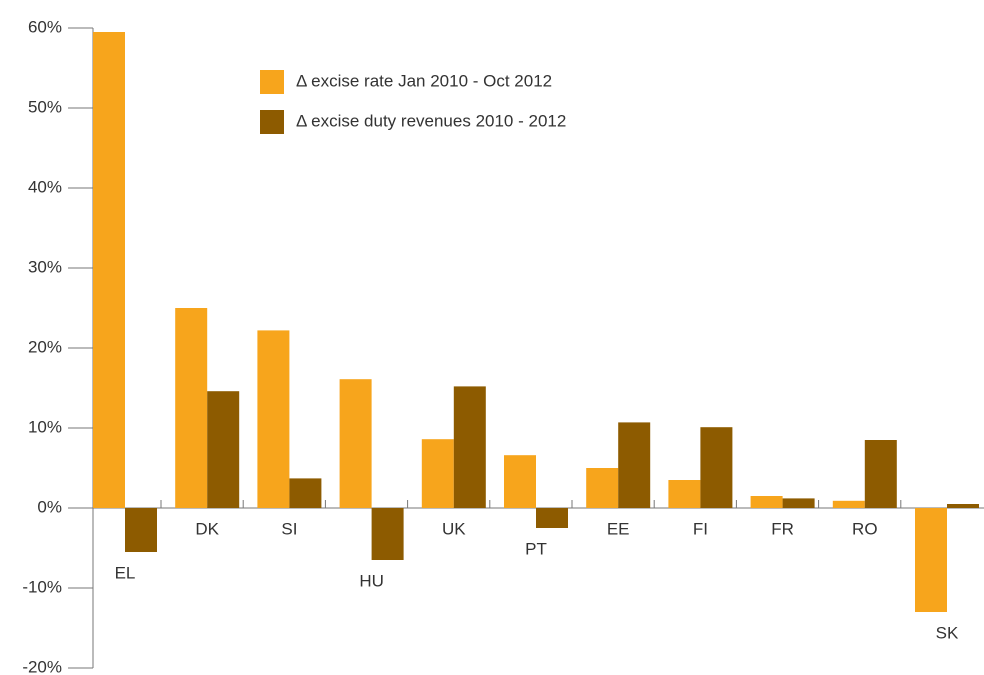 Image resolution: width=984 pixels, height=675 pixels. What do you see at coordinates (42, 586) in the screenshot?
I see `y-tick-label: -10%` at bounding box center [42, 586].